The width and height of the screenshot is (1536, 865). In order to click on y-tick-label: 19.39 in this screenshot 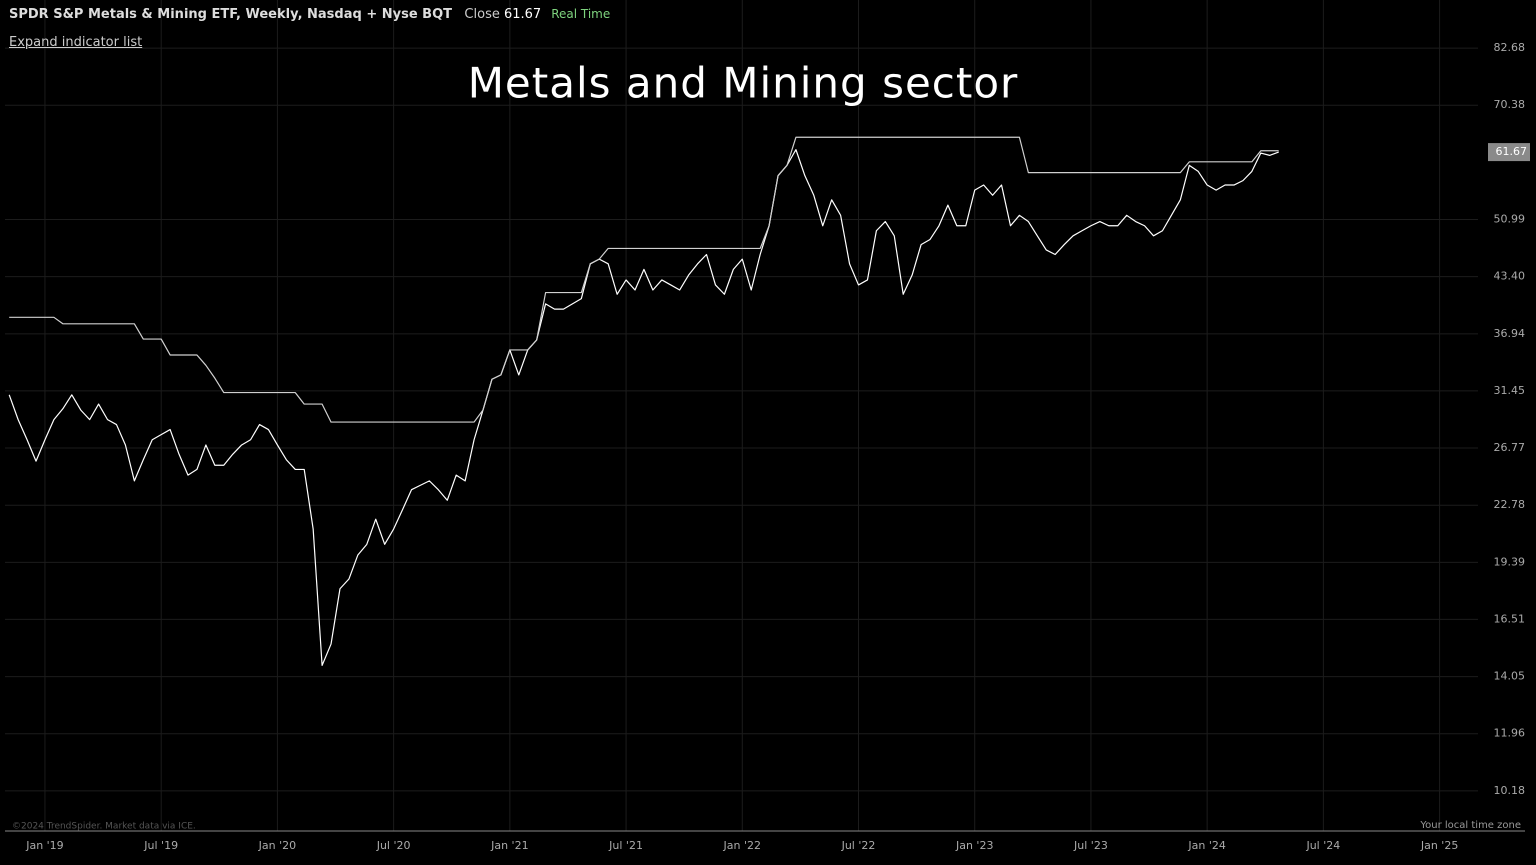, I will do `click(1510, 561)`.